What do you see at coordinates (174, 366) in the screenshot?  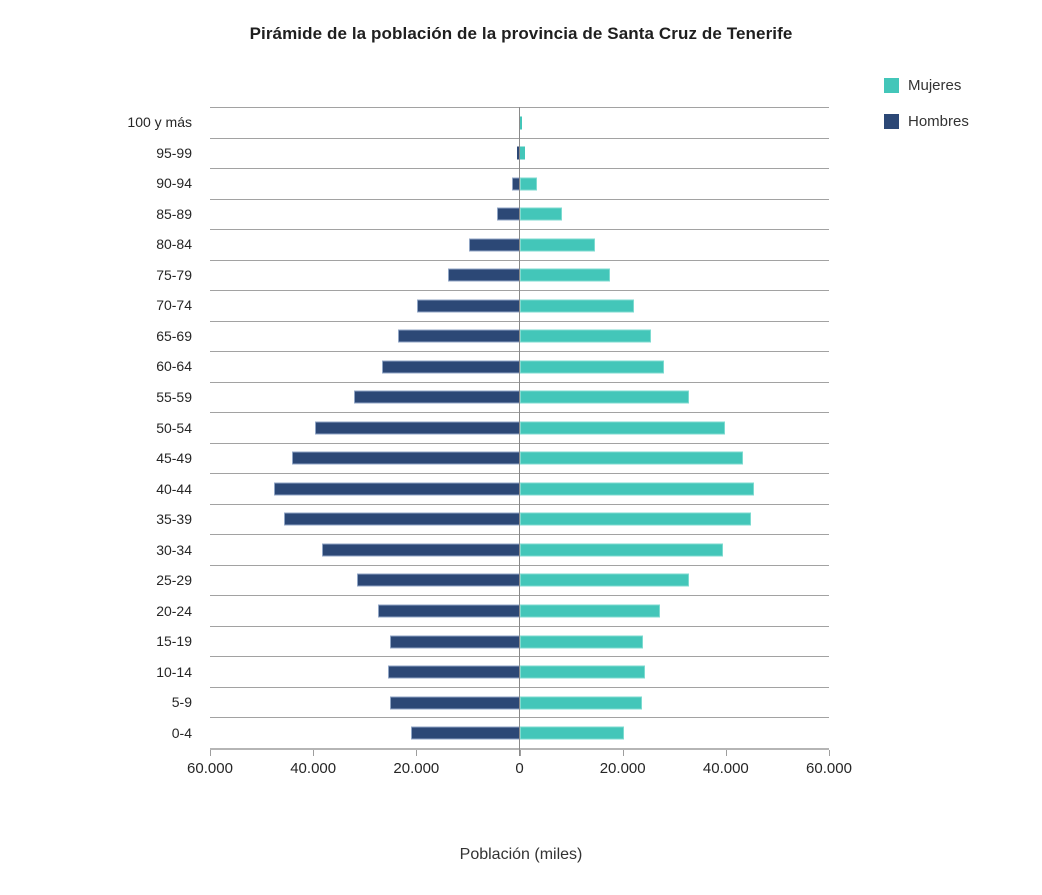 I see `y-axis-label: 60-64` at bounding box center [174, 366].